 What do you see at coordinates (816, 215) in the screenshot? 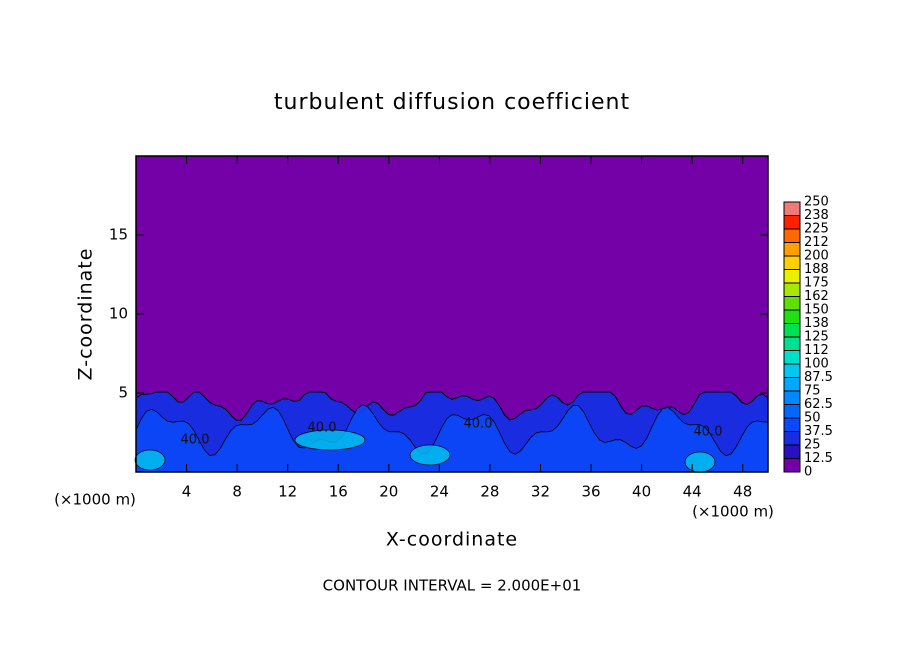
I see `colorbar-label: 238` at bounding box center [816, 215].